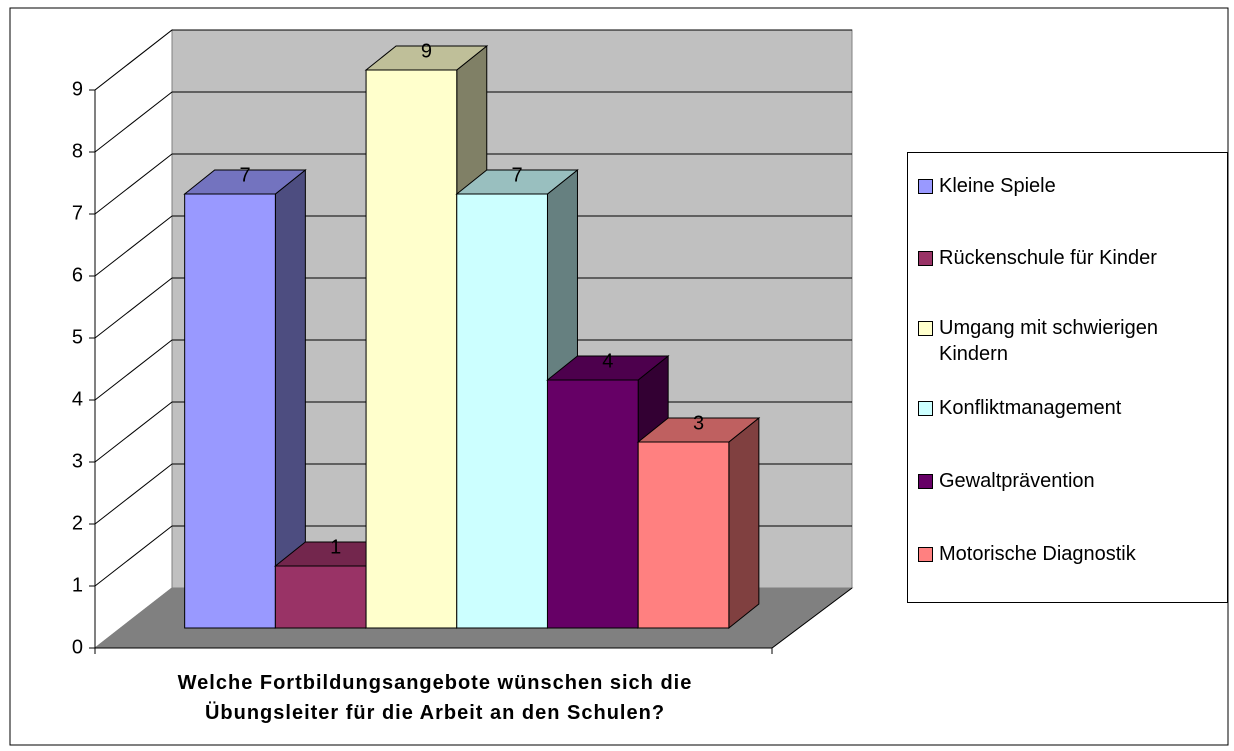 This screenshot has height=751, width=1234. What do you see at coordinates (997, 186) in the screenshot?
I see `legend-label: Kleine Spiele` at bounding box center [997, 186].